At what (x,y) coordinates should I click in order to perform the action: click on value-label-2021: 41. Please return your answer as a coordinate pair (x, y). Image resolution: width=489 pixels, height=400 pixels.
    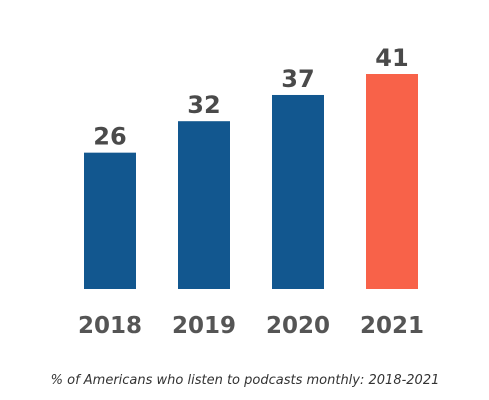
    Looking at the image, I should click on (391, 58).